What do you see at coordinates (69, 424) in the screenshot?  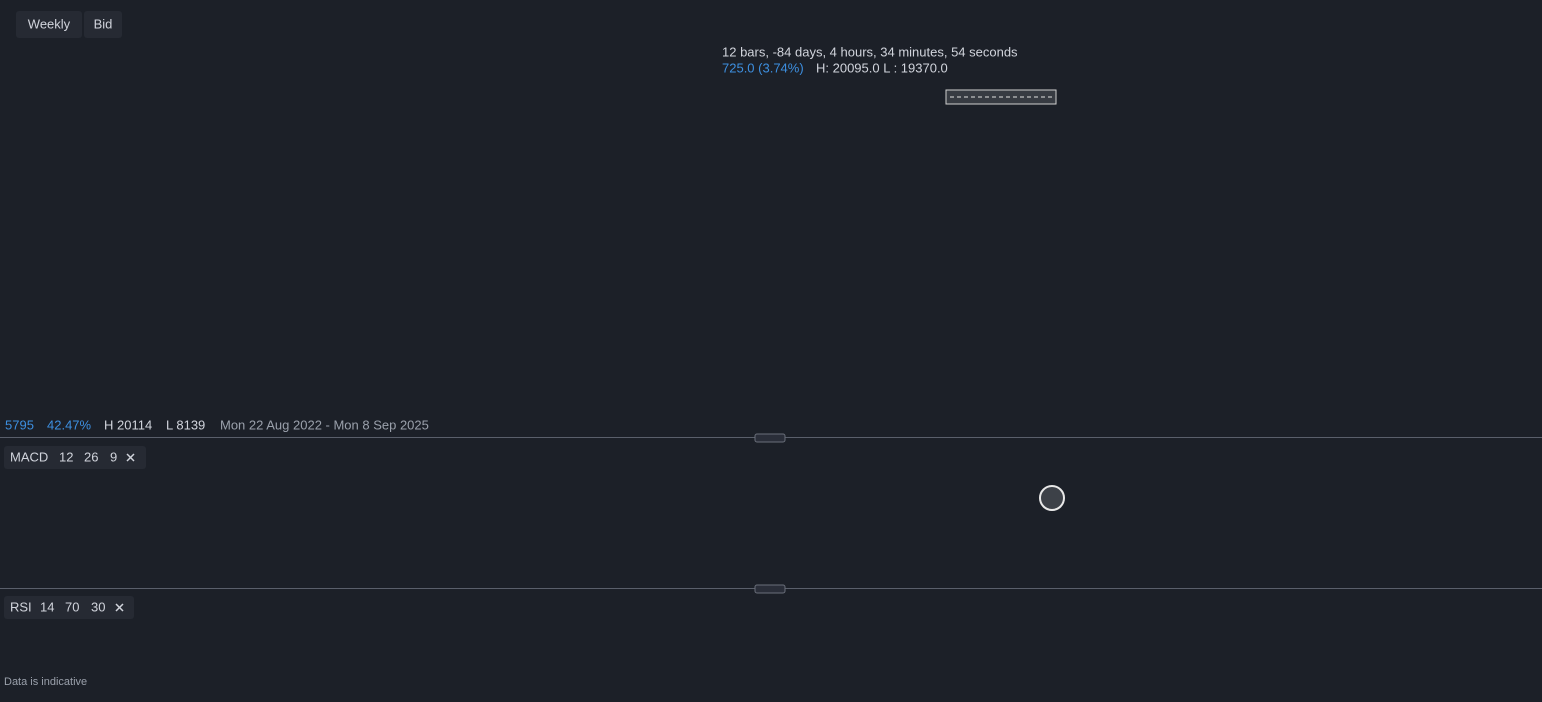 I see `stat-change-pct: 42.47%` at bounding box center [69, 424].